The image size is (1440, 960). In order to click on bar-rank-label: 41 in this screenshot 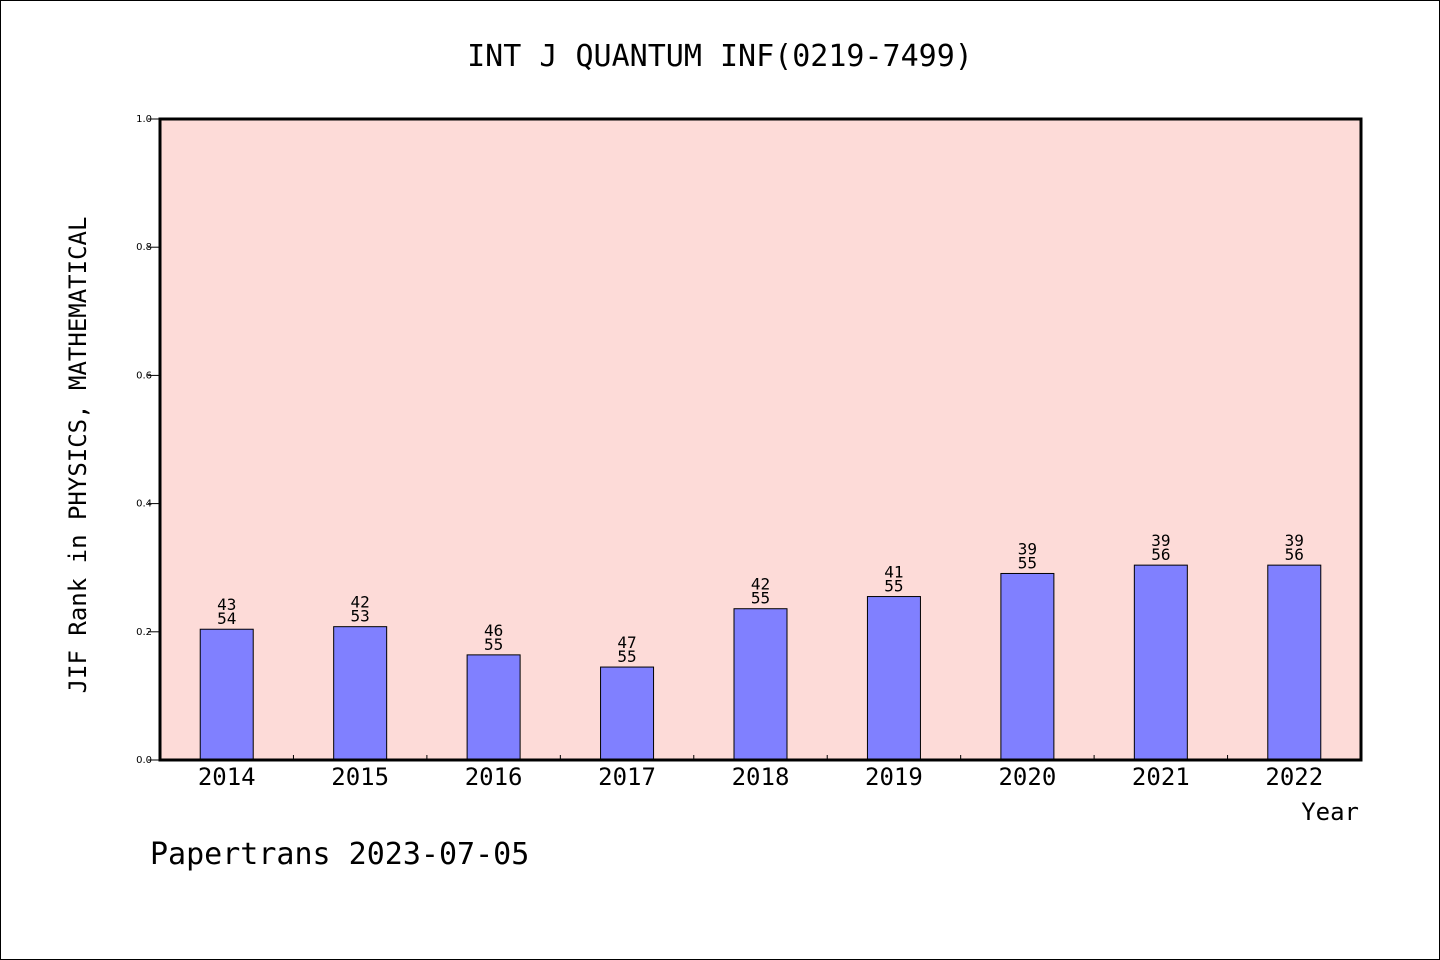, I will do `click(893, 572)`.